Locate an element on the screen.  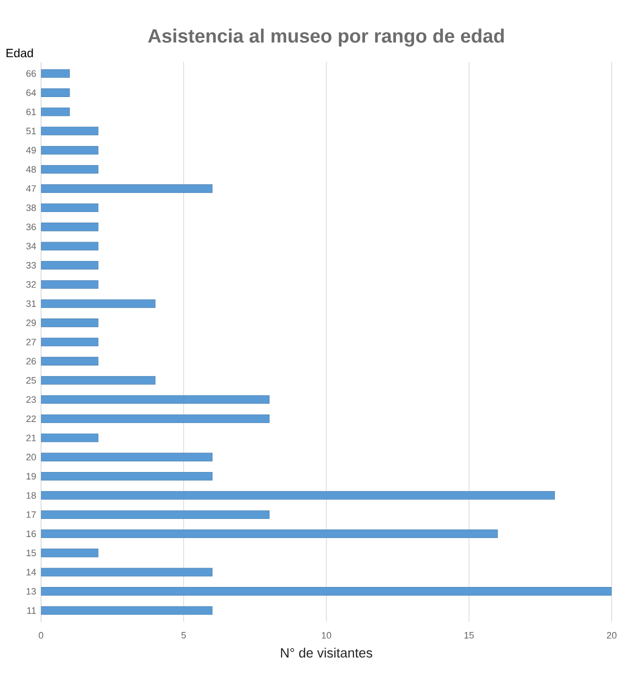
x-tick-label: 15 is located at coordinates (469, 635).